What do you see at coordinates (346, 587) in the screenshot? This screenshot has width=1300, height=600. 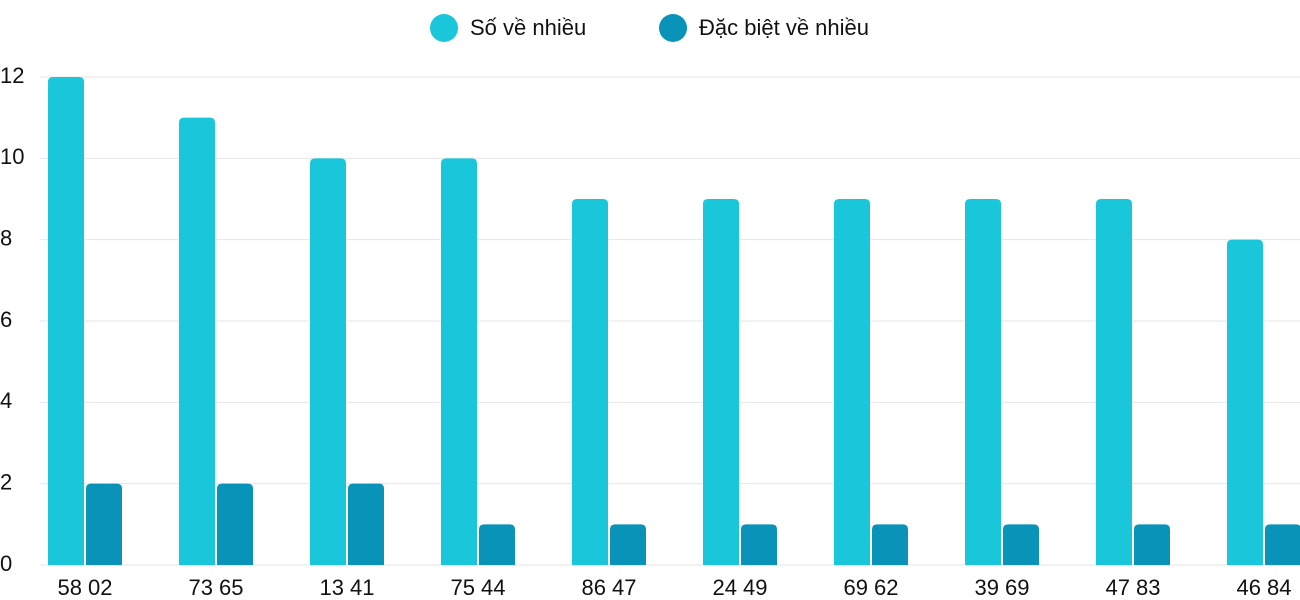 I see `x-tick-label: 13 41` at bounding box center [346, 587].